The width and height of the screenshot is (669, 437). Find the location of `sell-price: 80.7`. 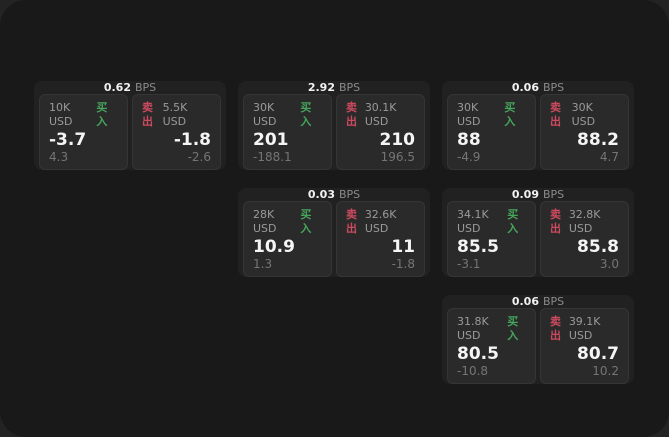

sell-price: 80.7 is located at coordinates (598, 354).